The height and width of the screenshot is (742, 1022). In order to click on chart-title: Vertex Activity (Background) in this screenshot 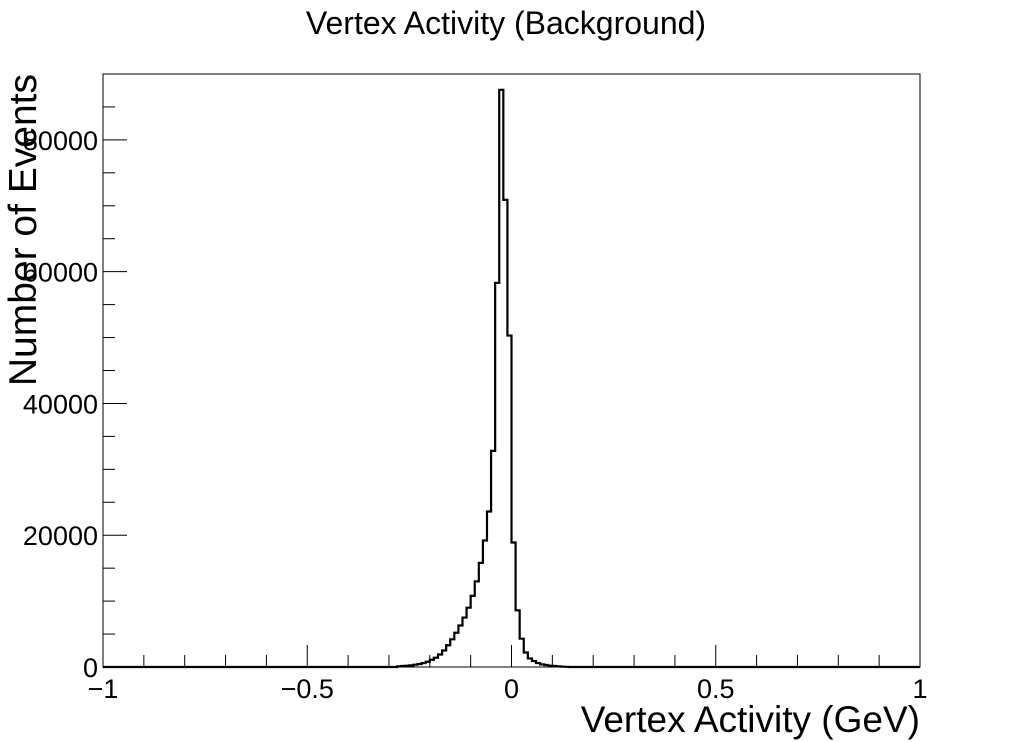, I will do `click(506, 23)`.